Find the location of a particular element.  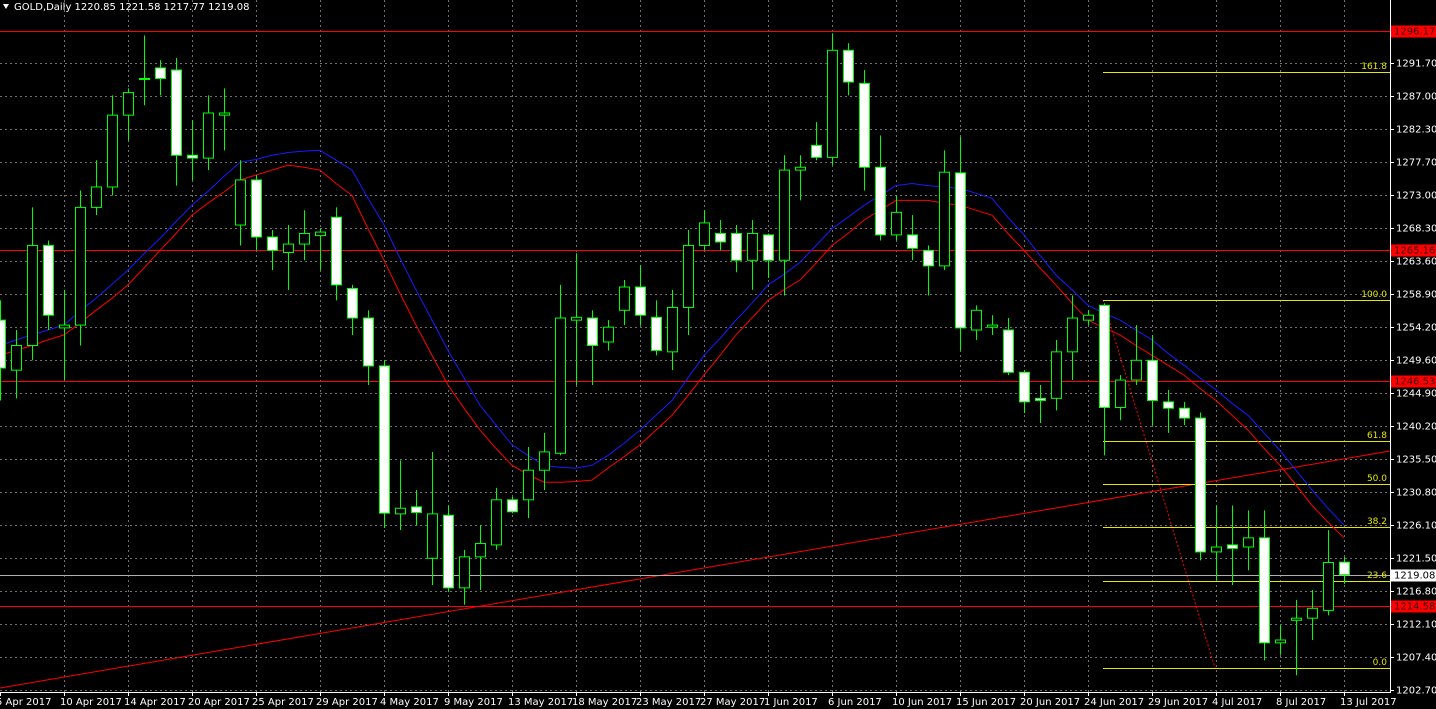

y-tick-label: 1263.60 is located at coordinates (1416, 262).